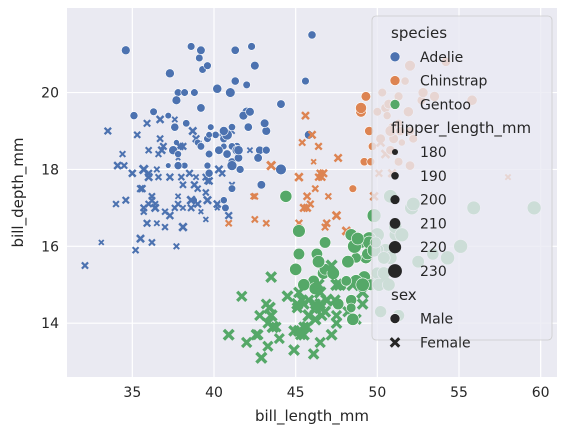 This screenshot has height=439, width=570. Describe the element at coordinates (50, 94) in the screenshot. I see `y-tick-label: 20` at that location.